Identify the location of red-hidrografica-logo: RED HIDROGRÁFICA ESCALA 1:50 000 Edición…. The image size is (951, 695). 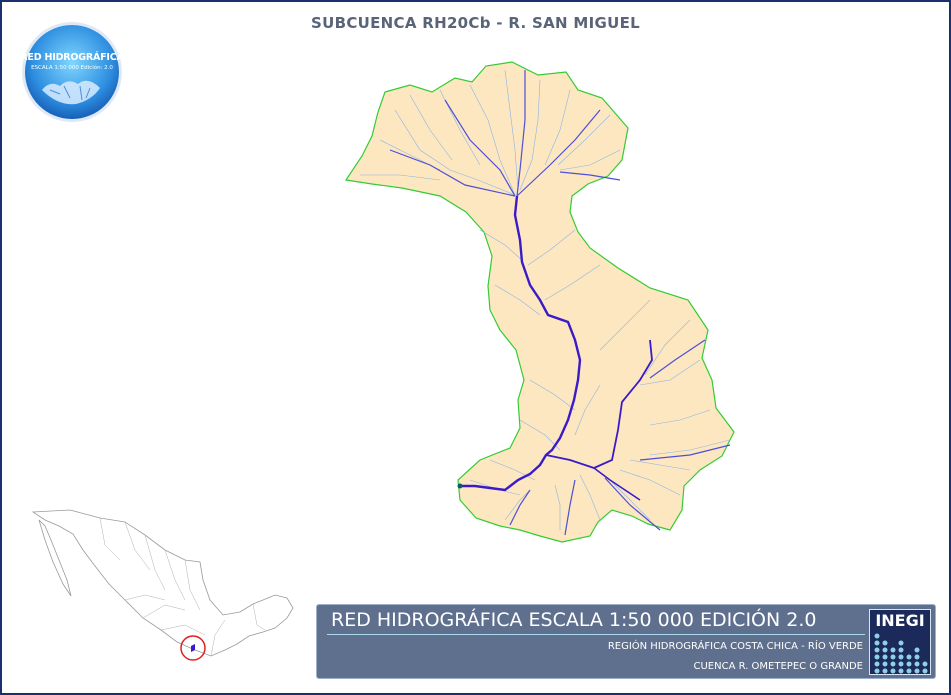
(72, 72).